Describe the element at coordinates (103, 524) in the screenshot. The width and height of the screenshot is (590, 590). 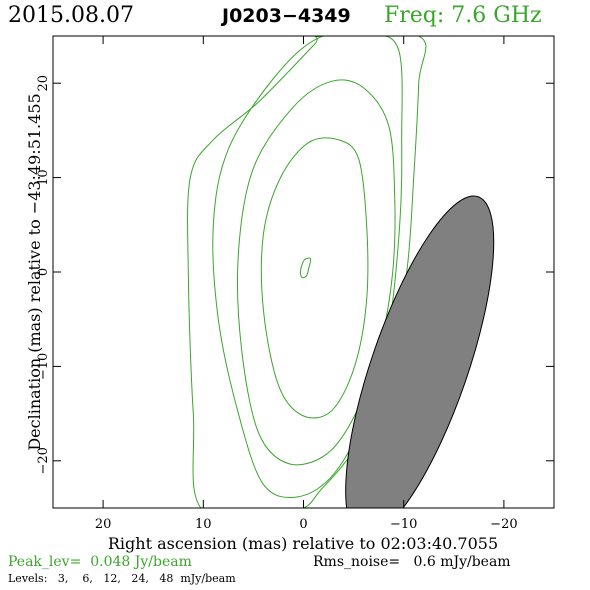
I see `x-tick-label: 20` at that location.